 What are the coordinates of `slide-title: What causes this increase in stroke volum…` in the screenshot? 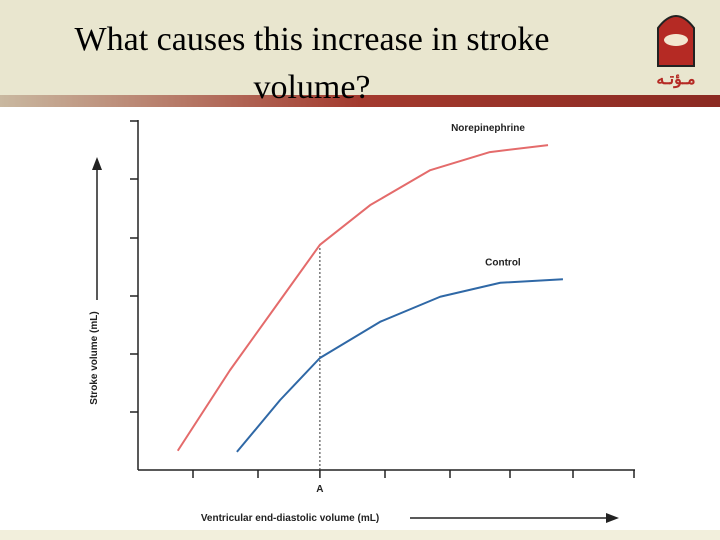 It's located at (312, 63).